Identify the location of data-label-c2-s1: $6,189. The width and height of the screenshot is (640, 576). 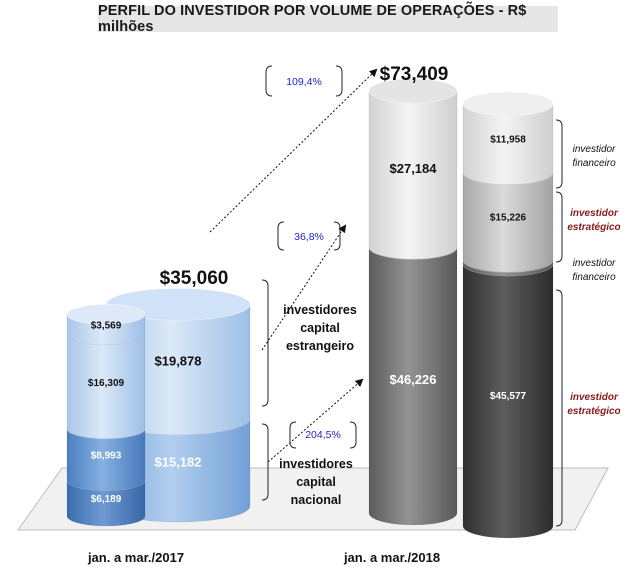
(106, 499).